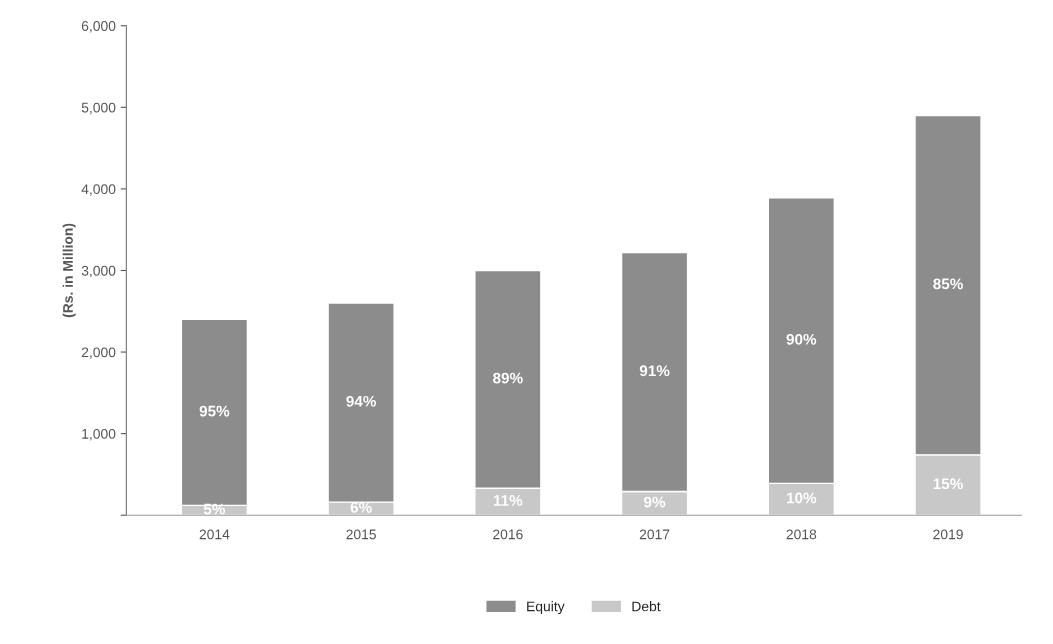 The width and height of the screenshot is (1053, 644). I want to click on legend-label: Debt, so click(646, 606).